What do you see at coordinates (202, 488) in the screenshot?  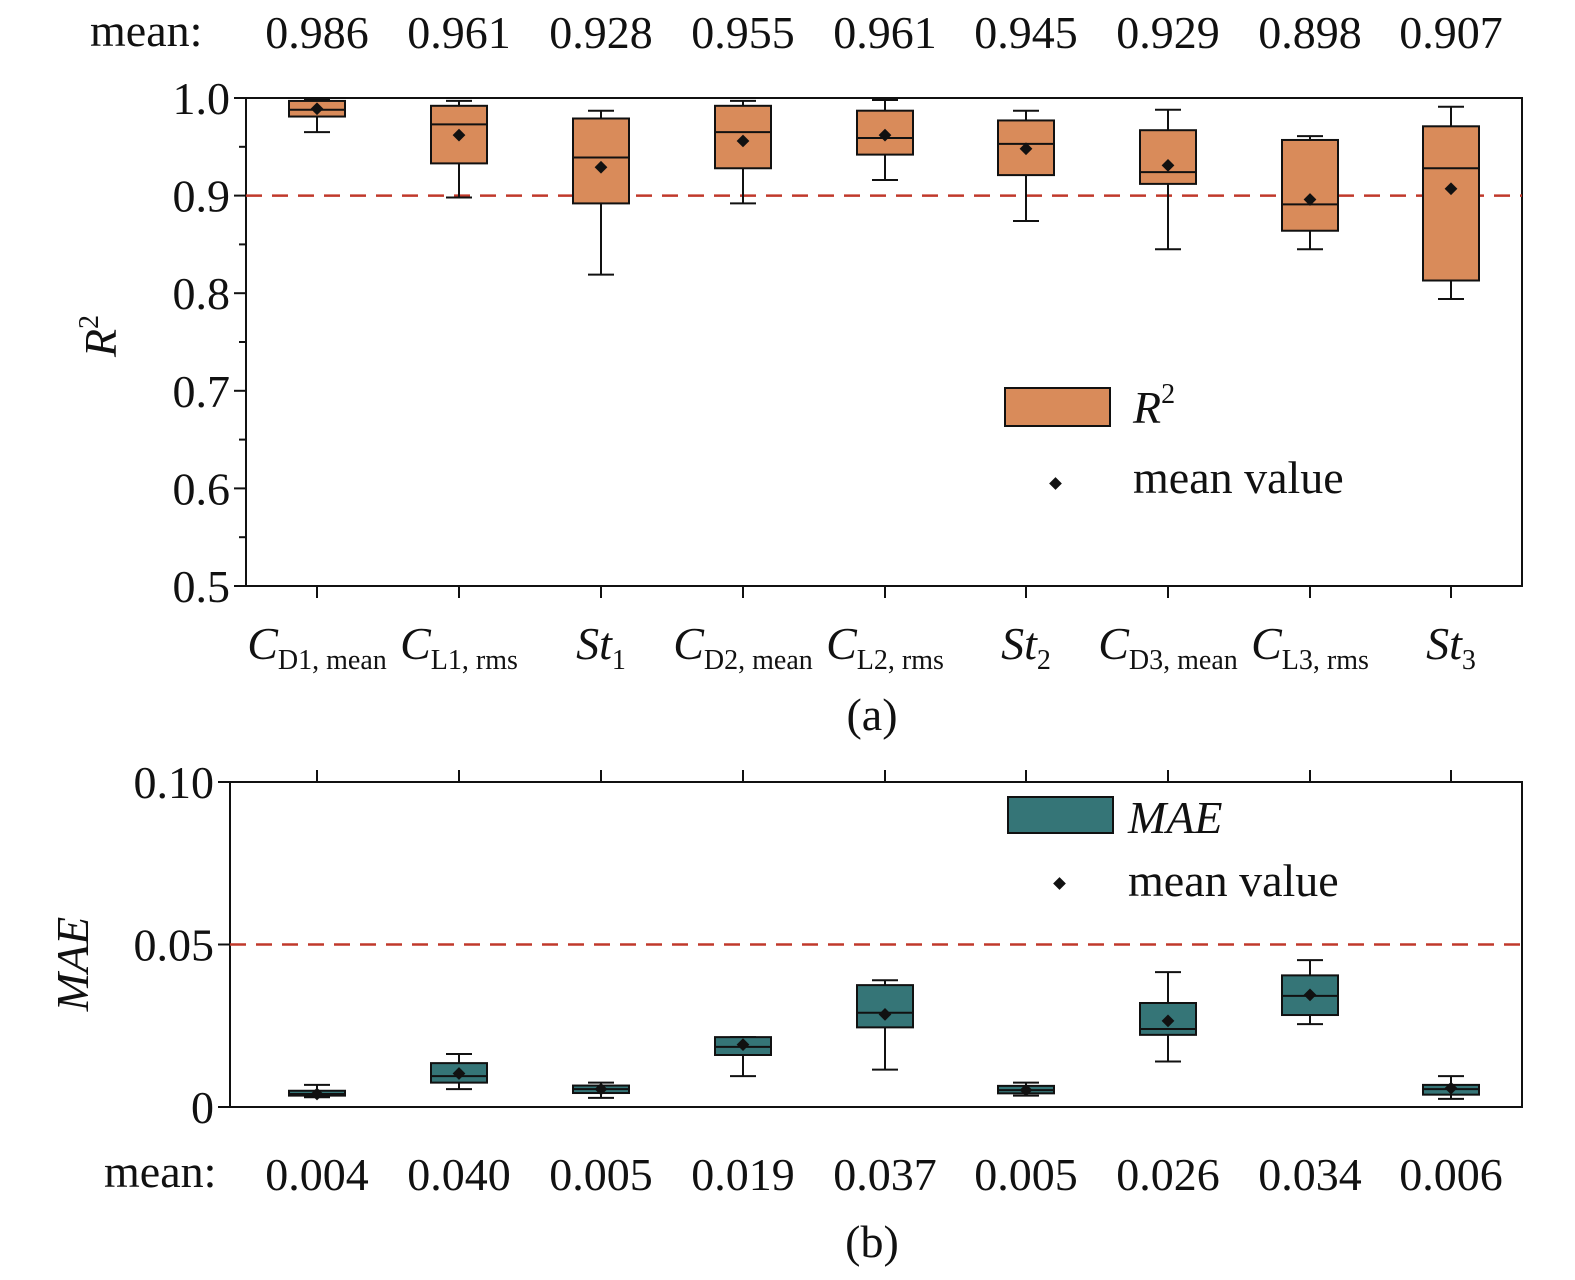 I see `y-tick-label: 0.6` at bounding box center [202, 488].